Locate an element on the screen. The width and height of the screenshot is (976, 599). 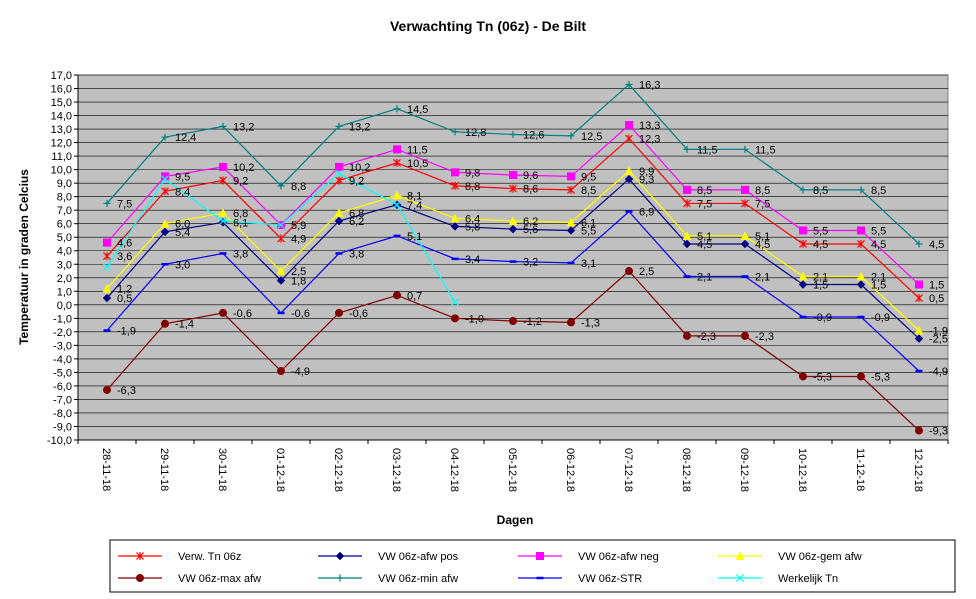
x-tick-label: 05-12-18 is located at coordinates (512, 470).